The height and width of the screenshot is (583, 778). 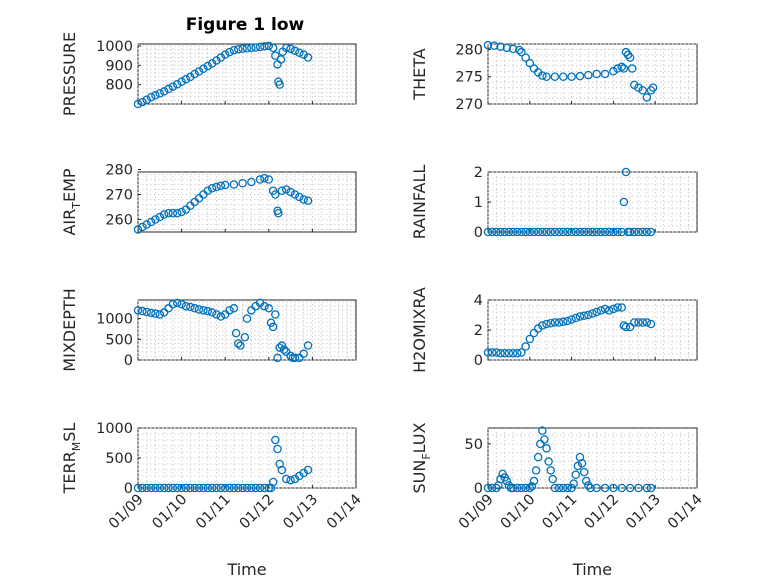 I want to click on axes-frame, so click(x=592, y=458).